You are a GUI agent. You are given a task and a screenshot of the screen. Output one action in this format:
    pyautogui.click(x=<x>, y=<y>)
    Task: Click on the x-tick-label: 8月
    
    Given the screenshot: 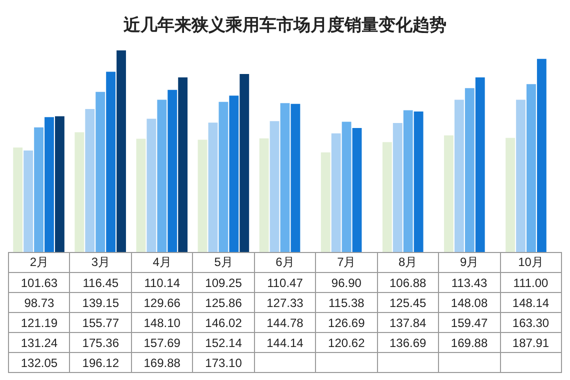 What is the action you would take?
    pyautogui.click(x=408, y=262)
    